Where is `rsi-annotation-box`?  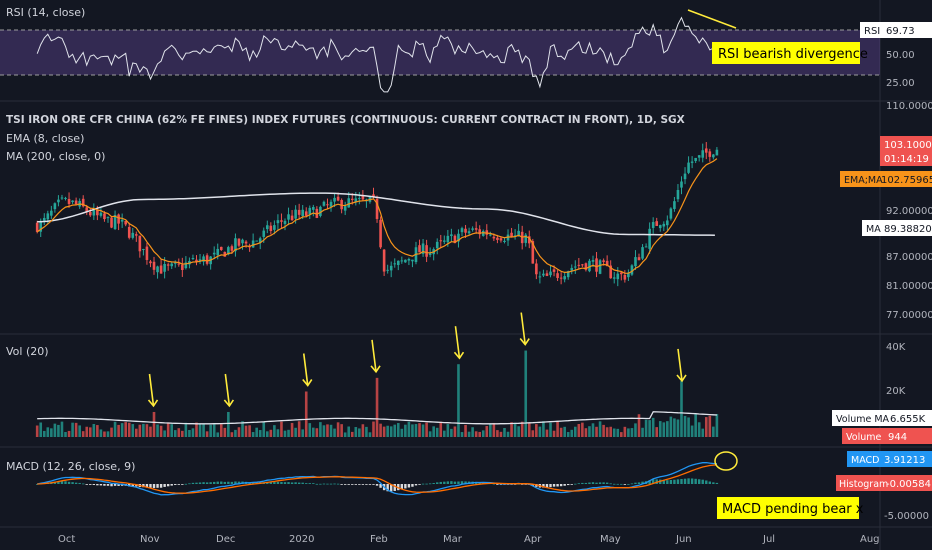 rsi-annotation-box is located at coordinates (786, 53).